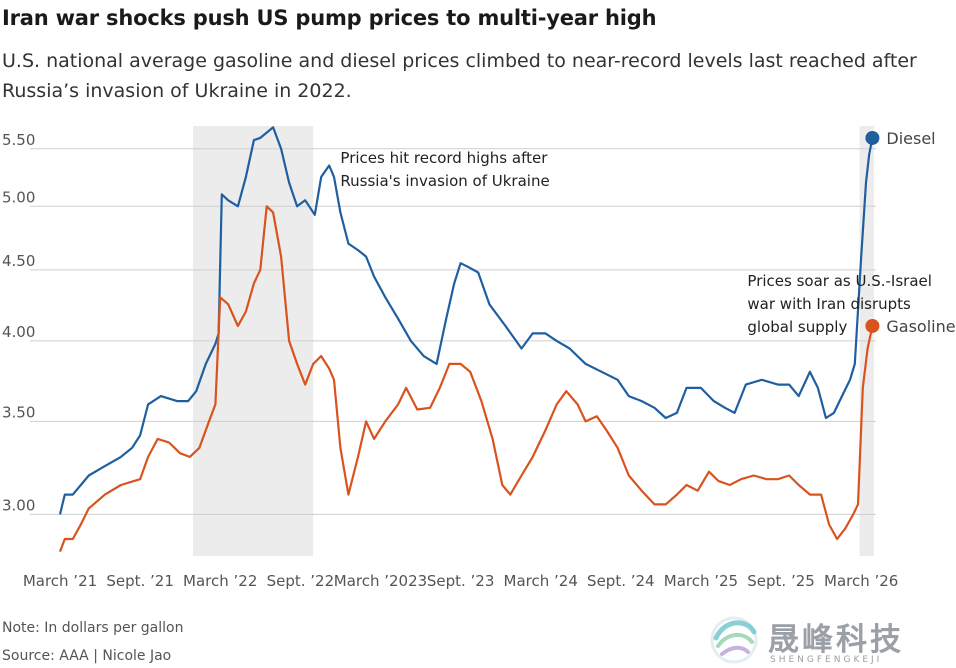 This screenshot has height=668, width=956. What do you see at coordinates (18, 261) in the screenshot?
I see `y-tick-label: 4.50` at bounding box center [18, 261].